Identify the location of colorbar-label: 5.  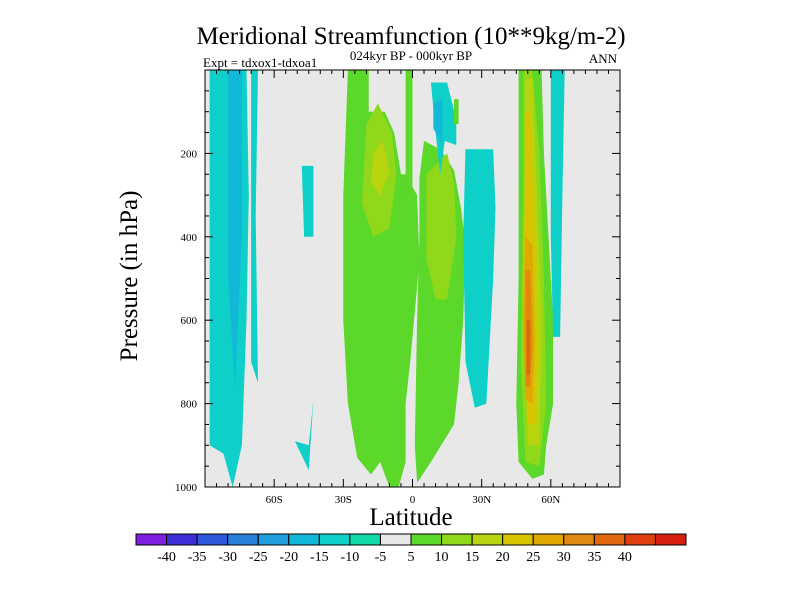
(411, 557).